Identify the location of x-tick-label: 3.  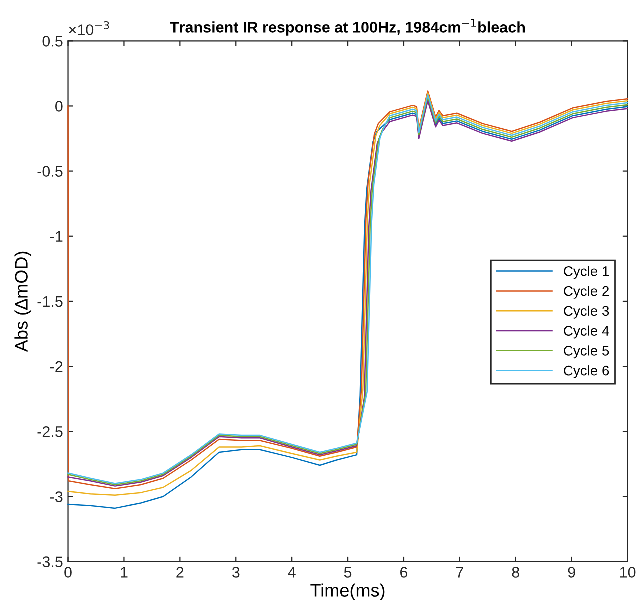
(236, 572).